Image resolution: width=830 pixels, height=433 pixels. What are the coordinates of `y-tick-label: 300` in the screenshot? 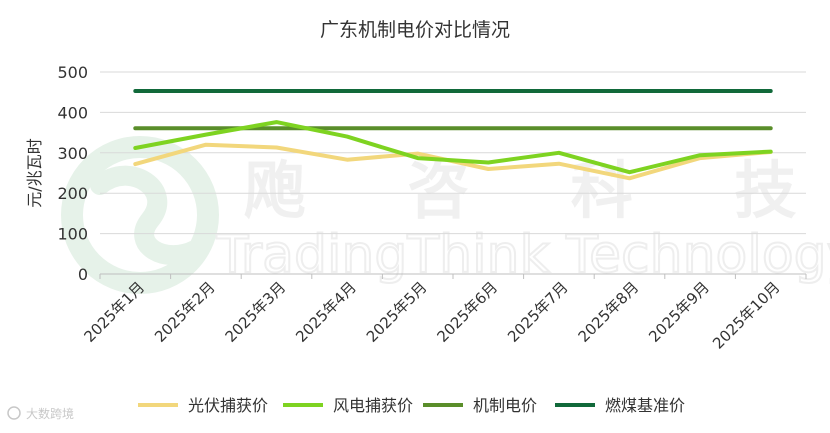 It's located at (72, 153).